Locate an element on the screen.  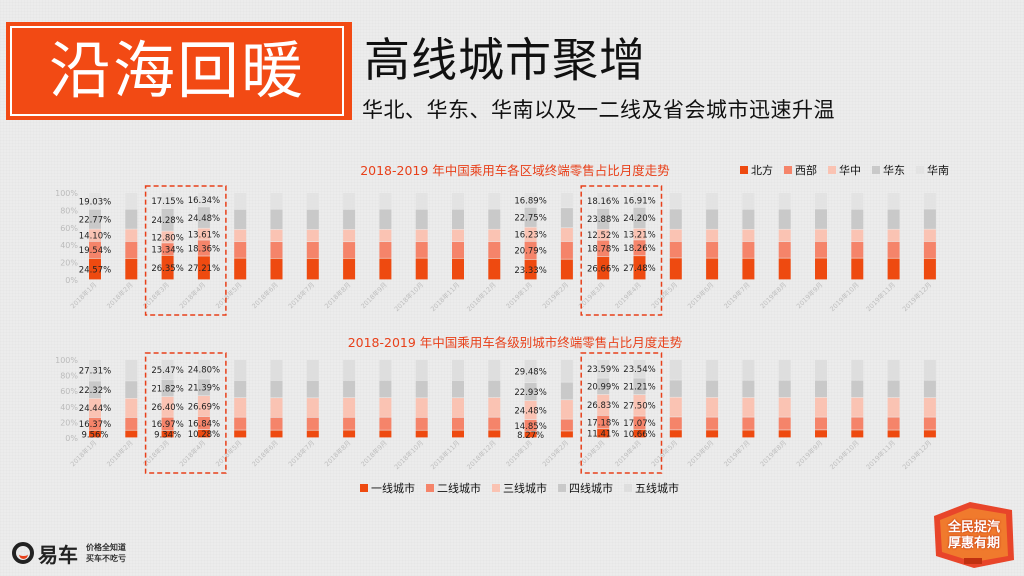
campaign-badge-text: 全民捉汽 厚惠有期 is located at coordinates (974, 536).